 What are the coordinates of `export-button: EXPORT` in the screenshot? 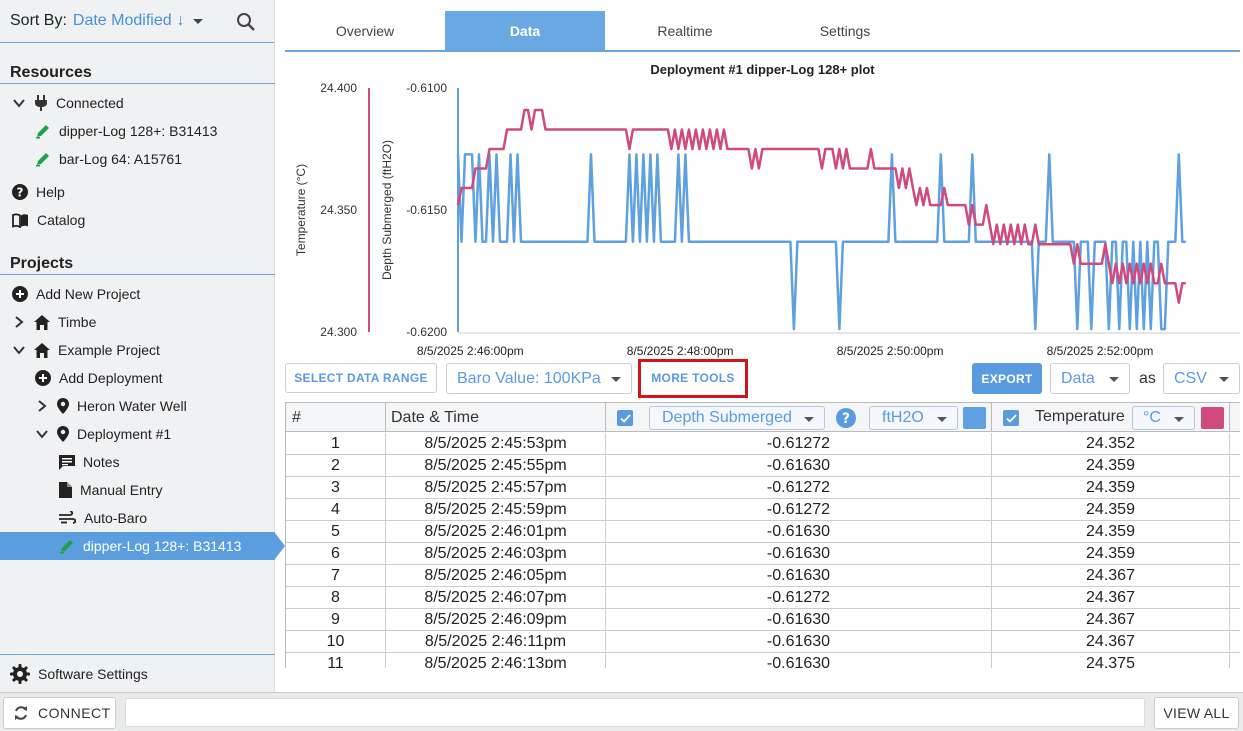 It's located at (1007, 378).